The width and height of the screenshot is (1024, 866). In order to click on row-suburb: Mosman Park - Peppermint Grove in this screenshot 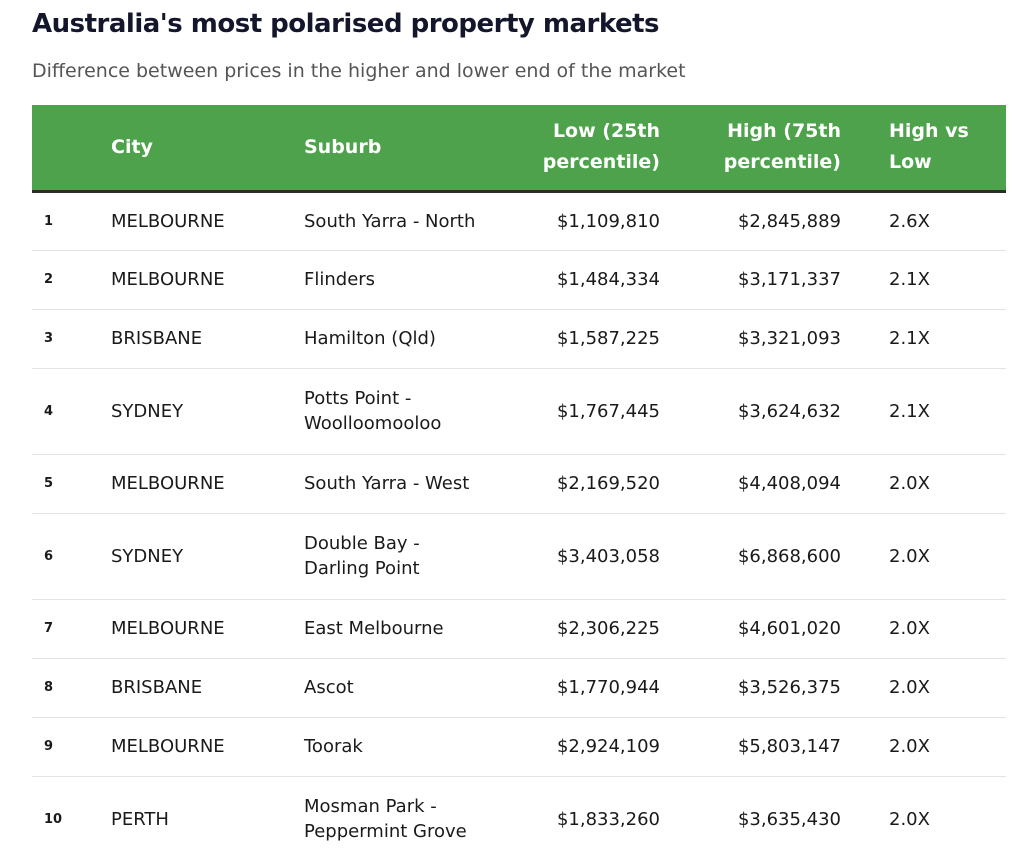, I will do `click(413, 819)`.